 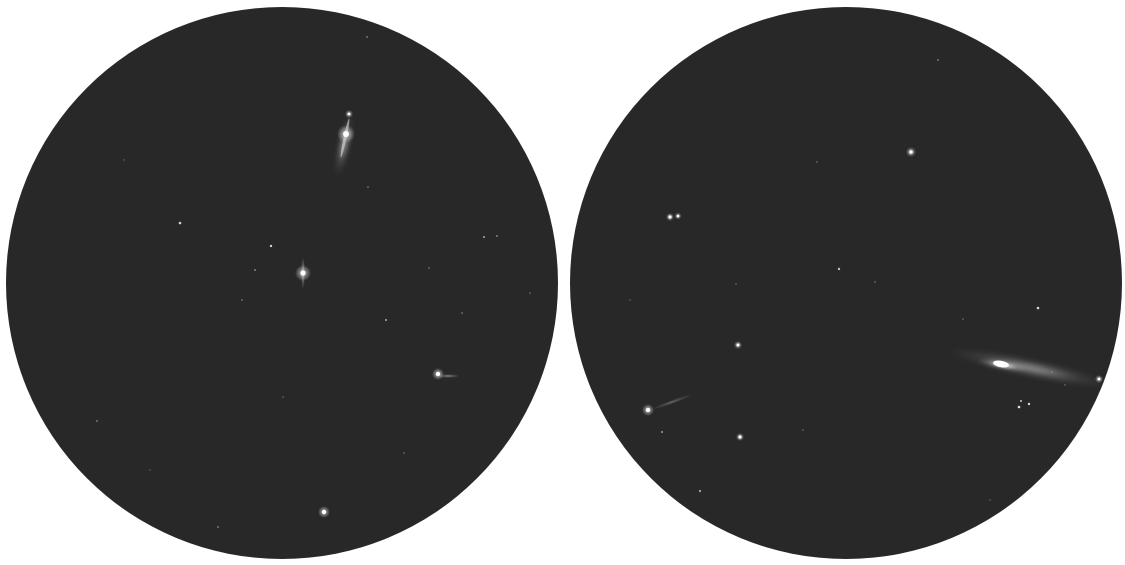 What do you see at coordinates (672, 402) in the screenshot?
I see `right-star-trail` at bounding box center [672, 402].